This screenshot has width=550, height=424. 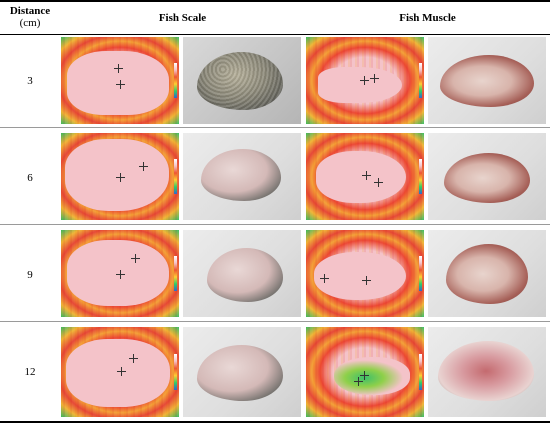 What do you see at coordinates (30, 11) in the screenshot?
I see `header-distance-label: Distance` at bounding box center [30, 11].